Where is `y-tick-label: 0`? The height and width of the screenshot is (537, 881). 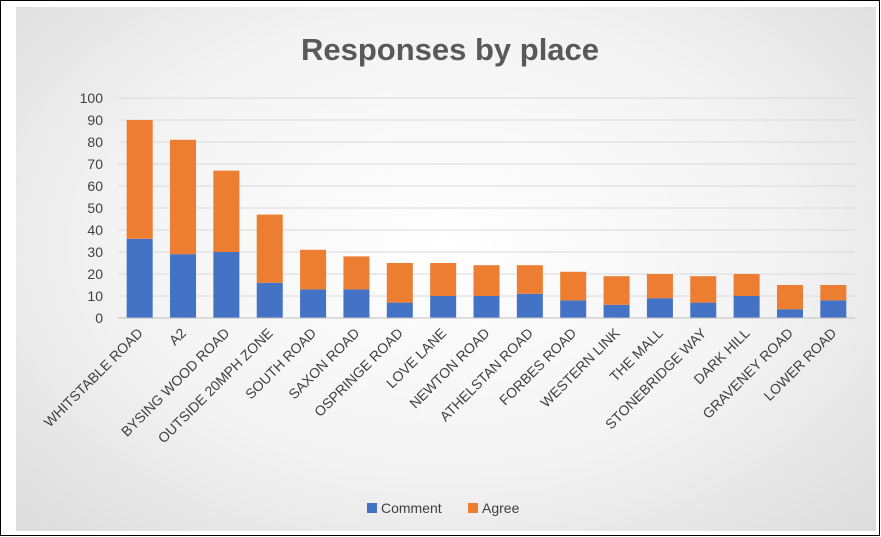
y-tick-label: 0 is located at coordinates (99, 318).